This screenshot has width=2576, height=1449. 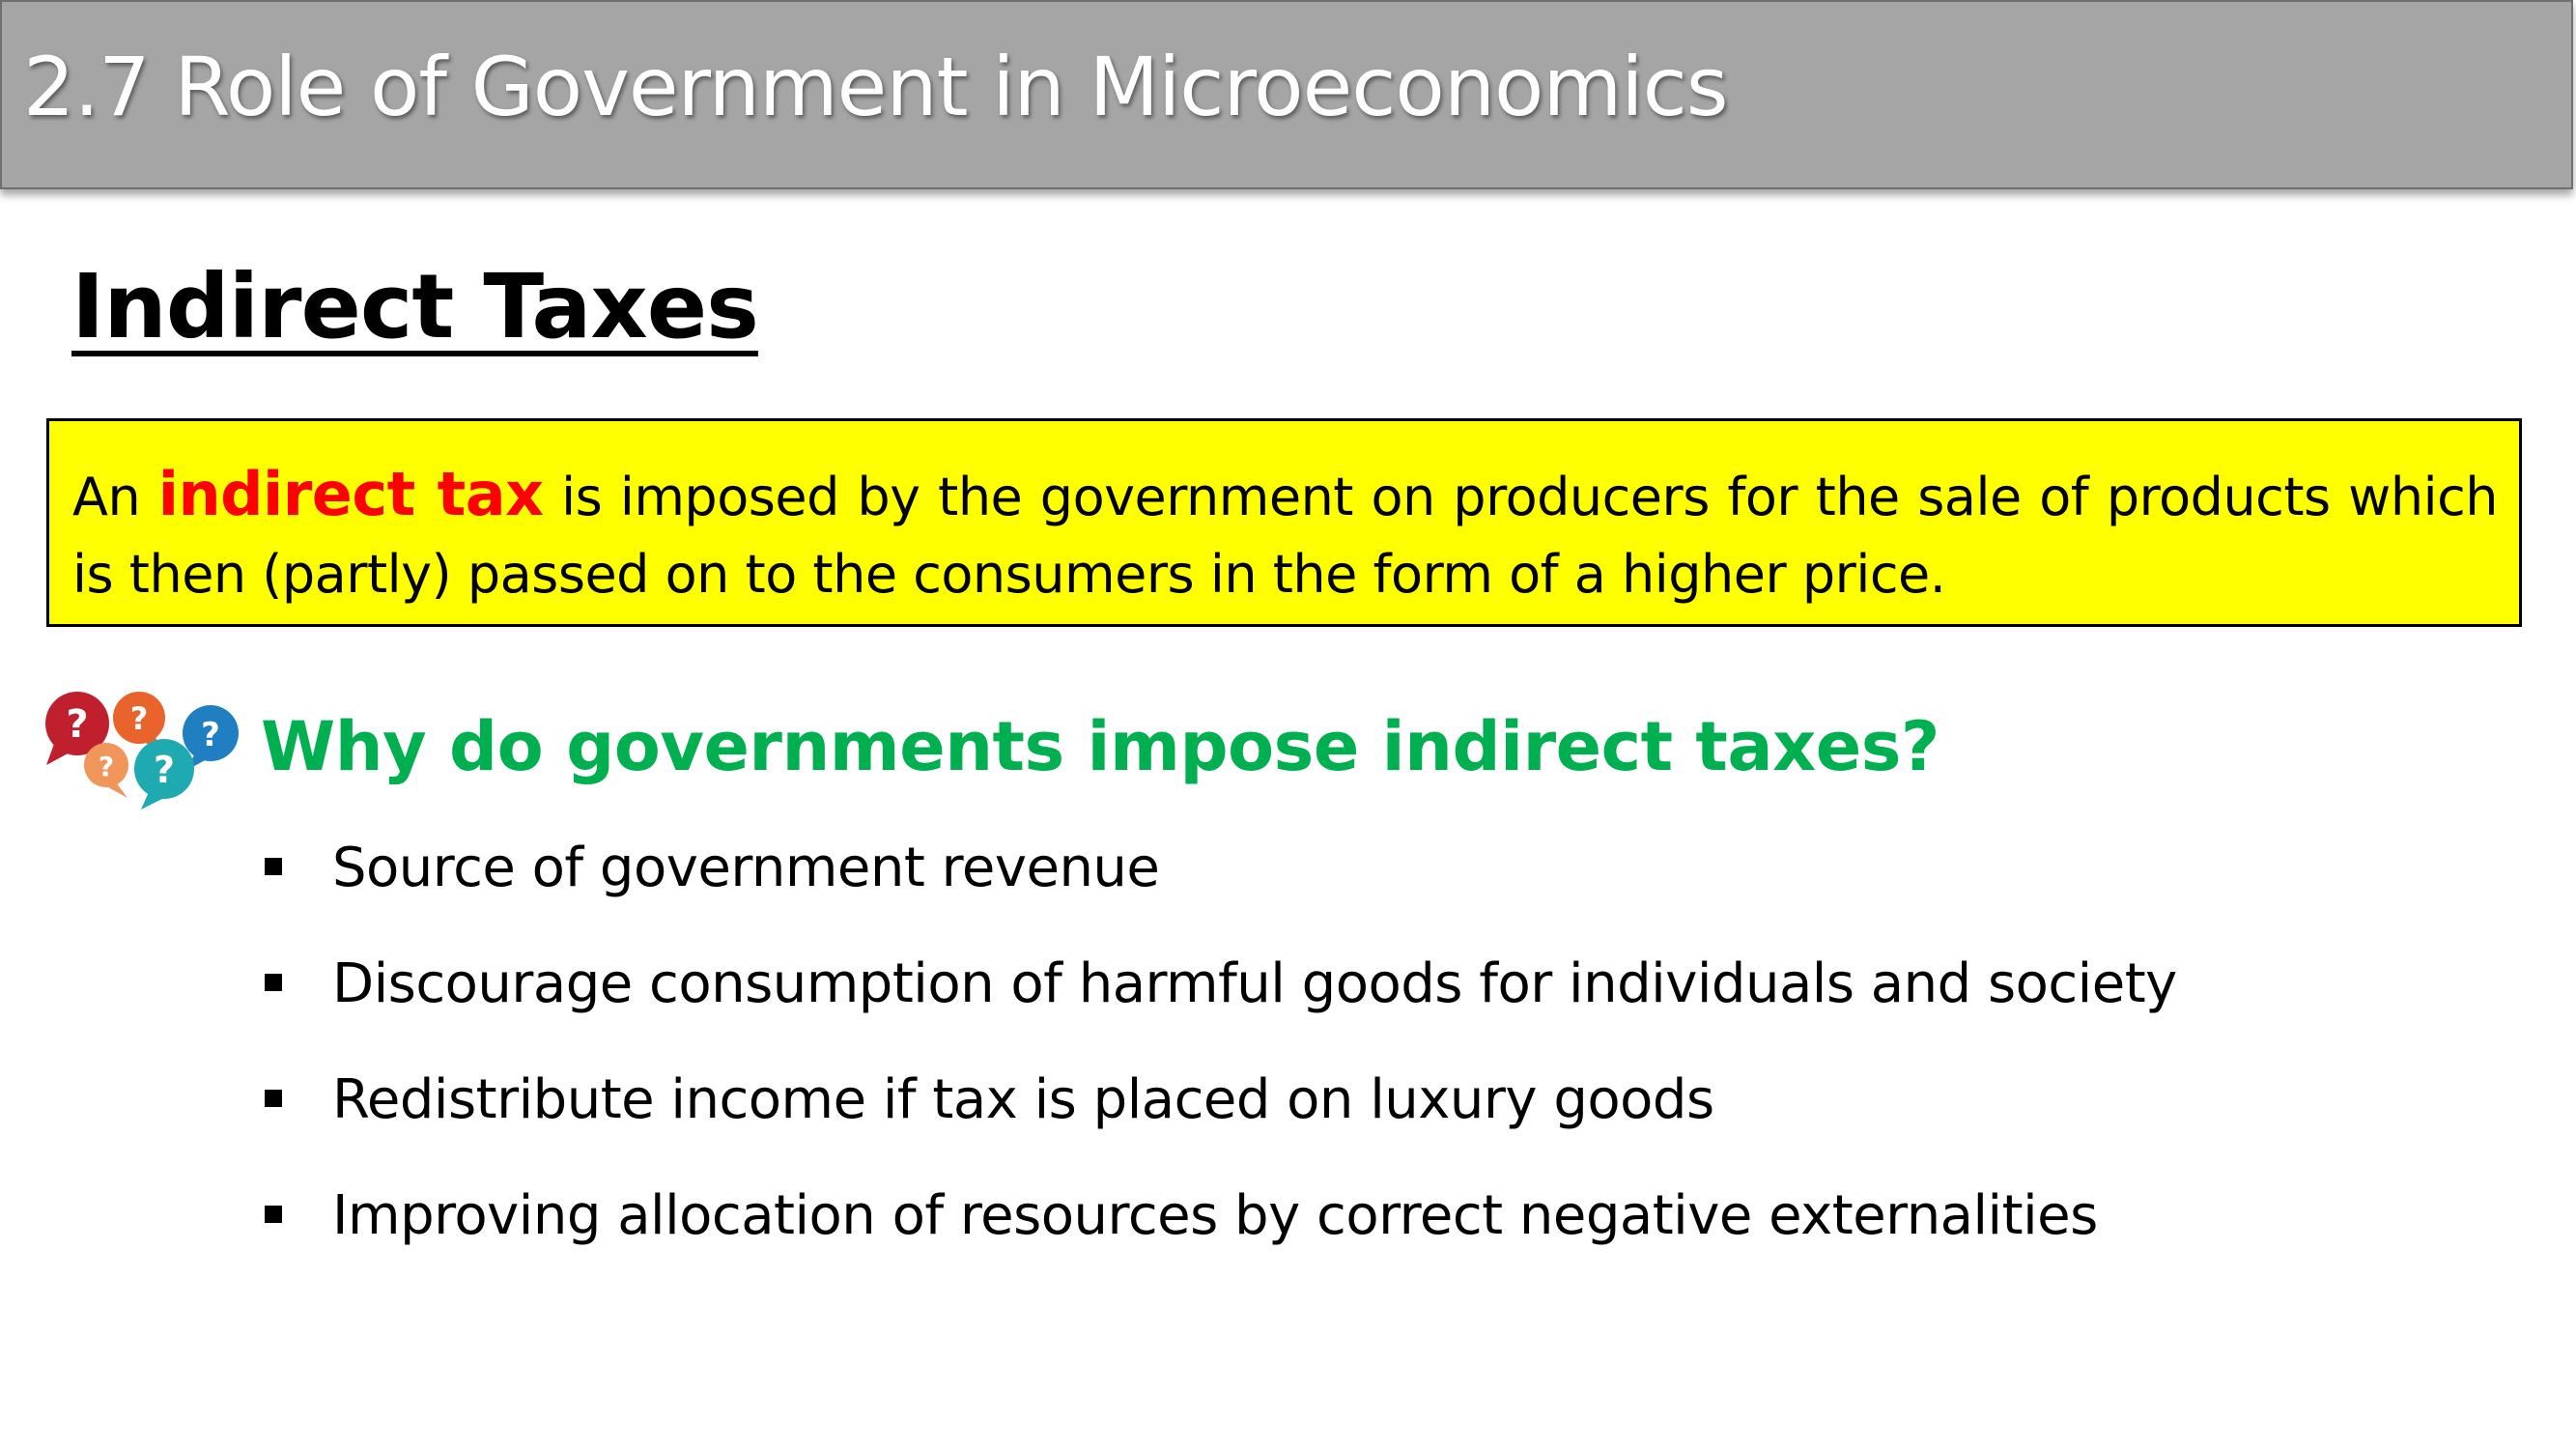 I want to click on definition-term: indirect tax, so click(x=350, y=494).